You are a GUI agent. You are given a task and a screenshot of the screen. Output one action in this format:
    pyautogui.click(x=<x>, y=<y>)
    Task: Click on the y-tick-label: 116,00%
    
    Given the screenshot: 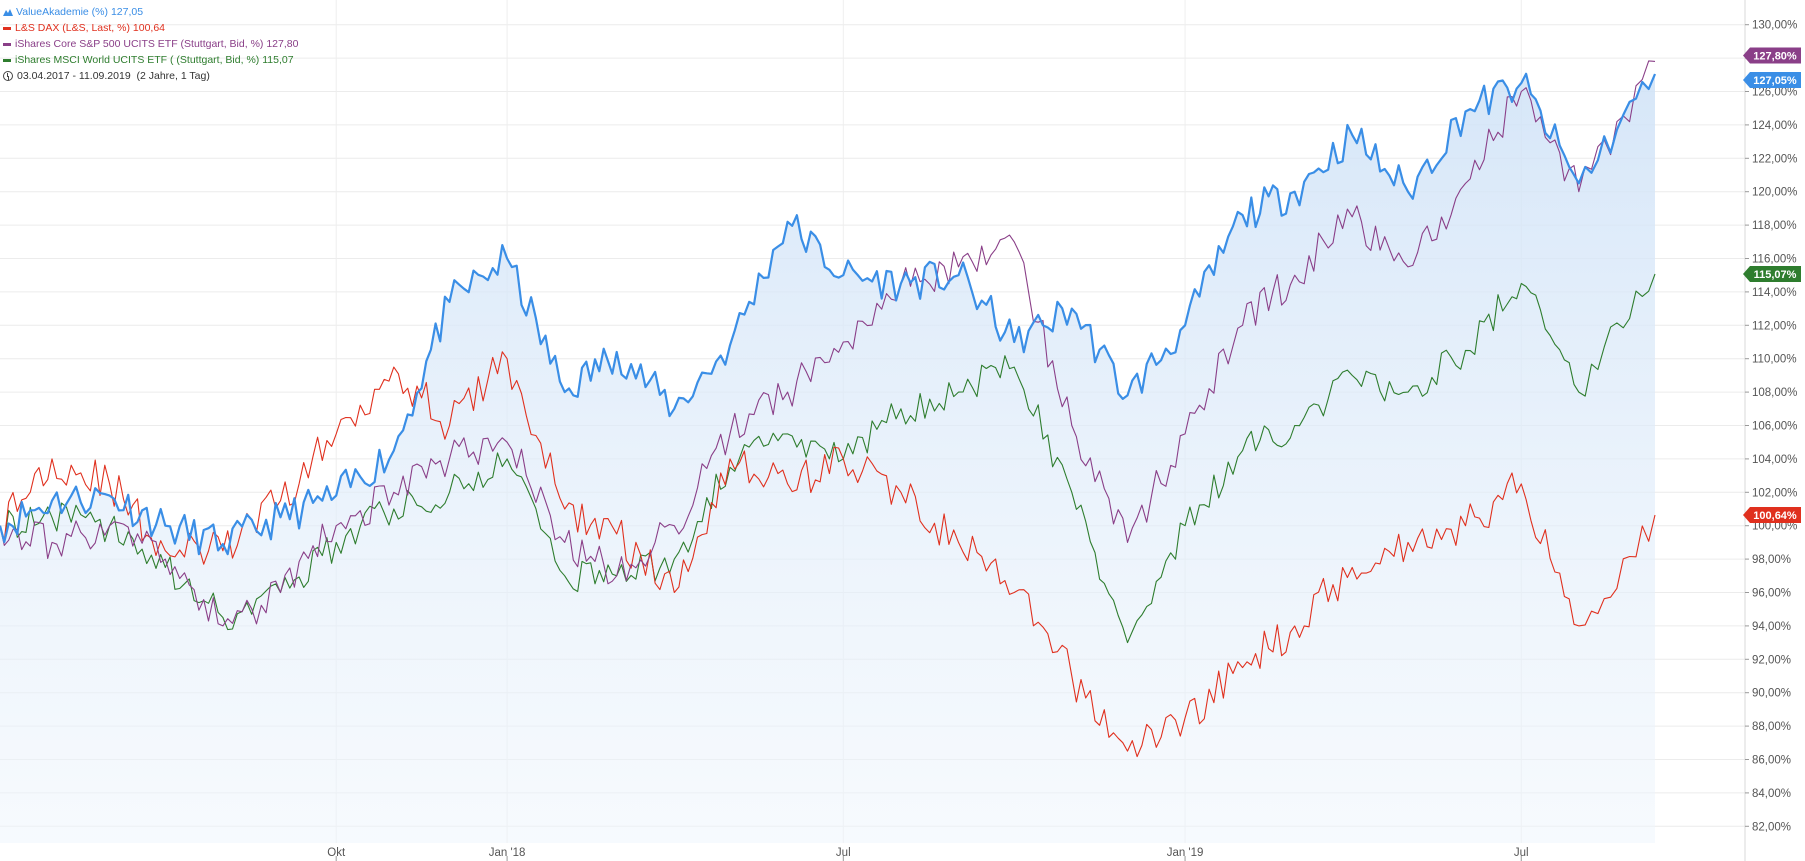 What is the action you would take?
    pyautogui.click(x=1774, y=260)
    